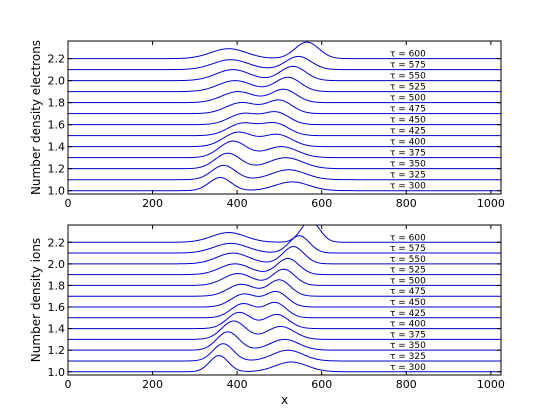 The image size is (556, 417). What do you see at coordinates (408, 154) in the screenshot?
I see `electrons-series-label: τ = 375` at bounding box center [408, 154].